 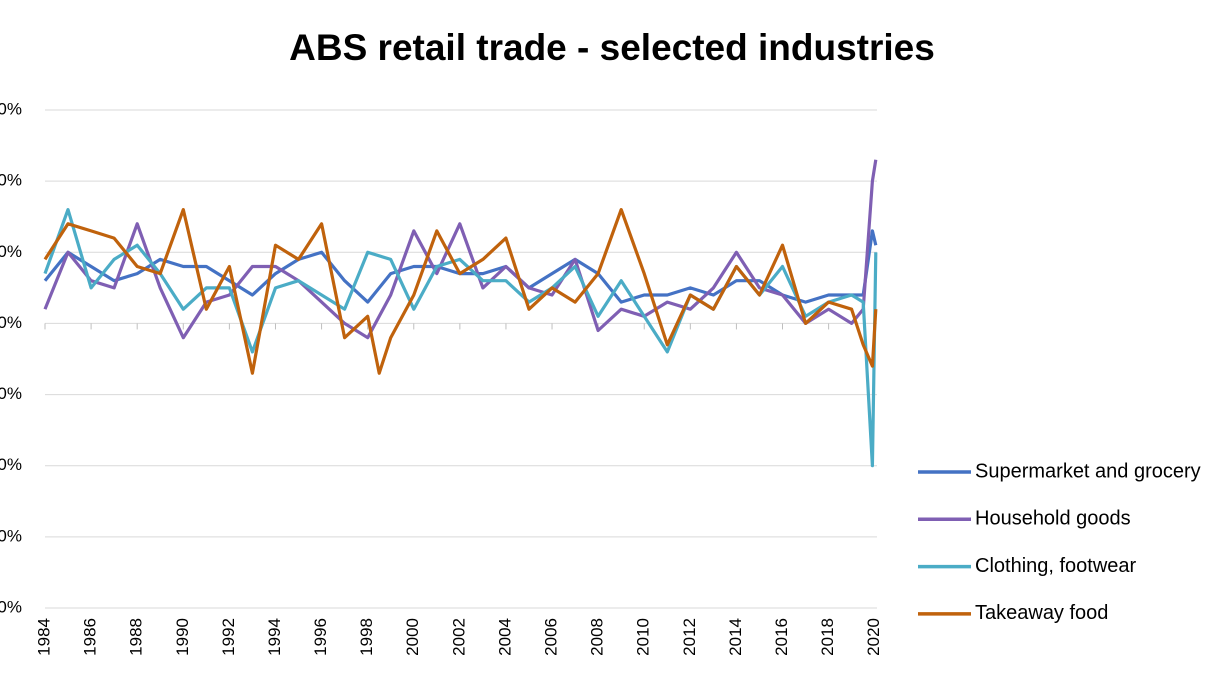 I want to click on x-tick-label: 2002, so click(x=458, y=637).